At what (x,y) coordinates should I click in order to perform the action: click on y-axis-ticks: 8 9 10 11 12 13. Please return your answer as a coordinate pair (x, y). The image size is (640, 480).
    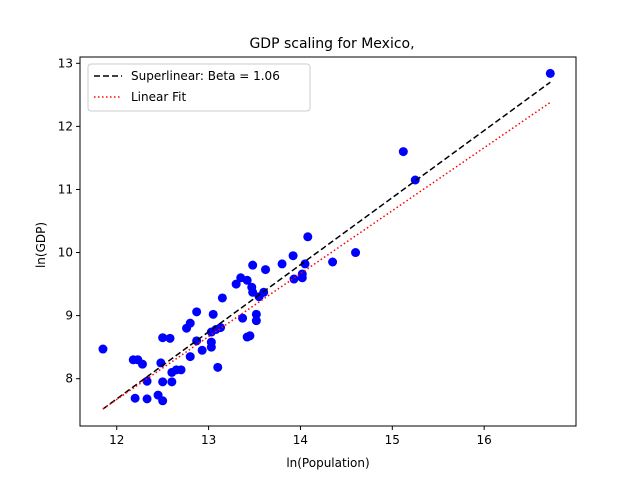
    Looking at the image, I should click on (69, 220).